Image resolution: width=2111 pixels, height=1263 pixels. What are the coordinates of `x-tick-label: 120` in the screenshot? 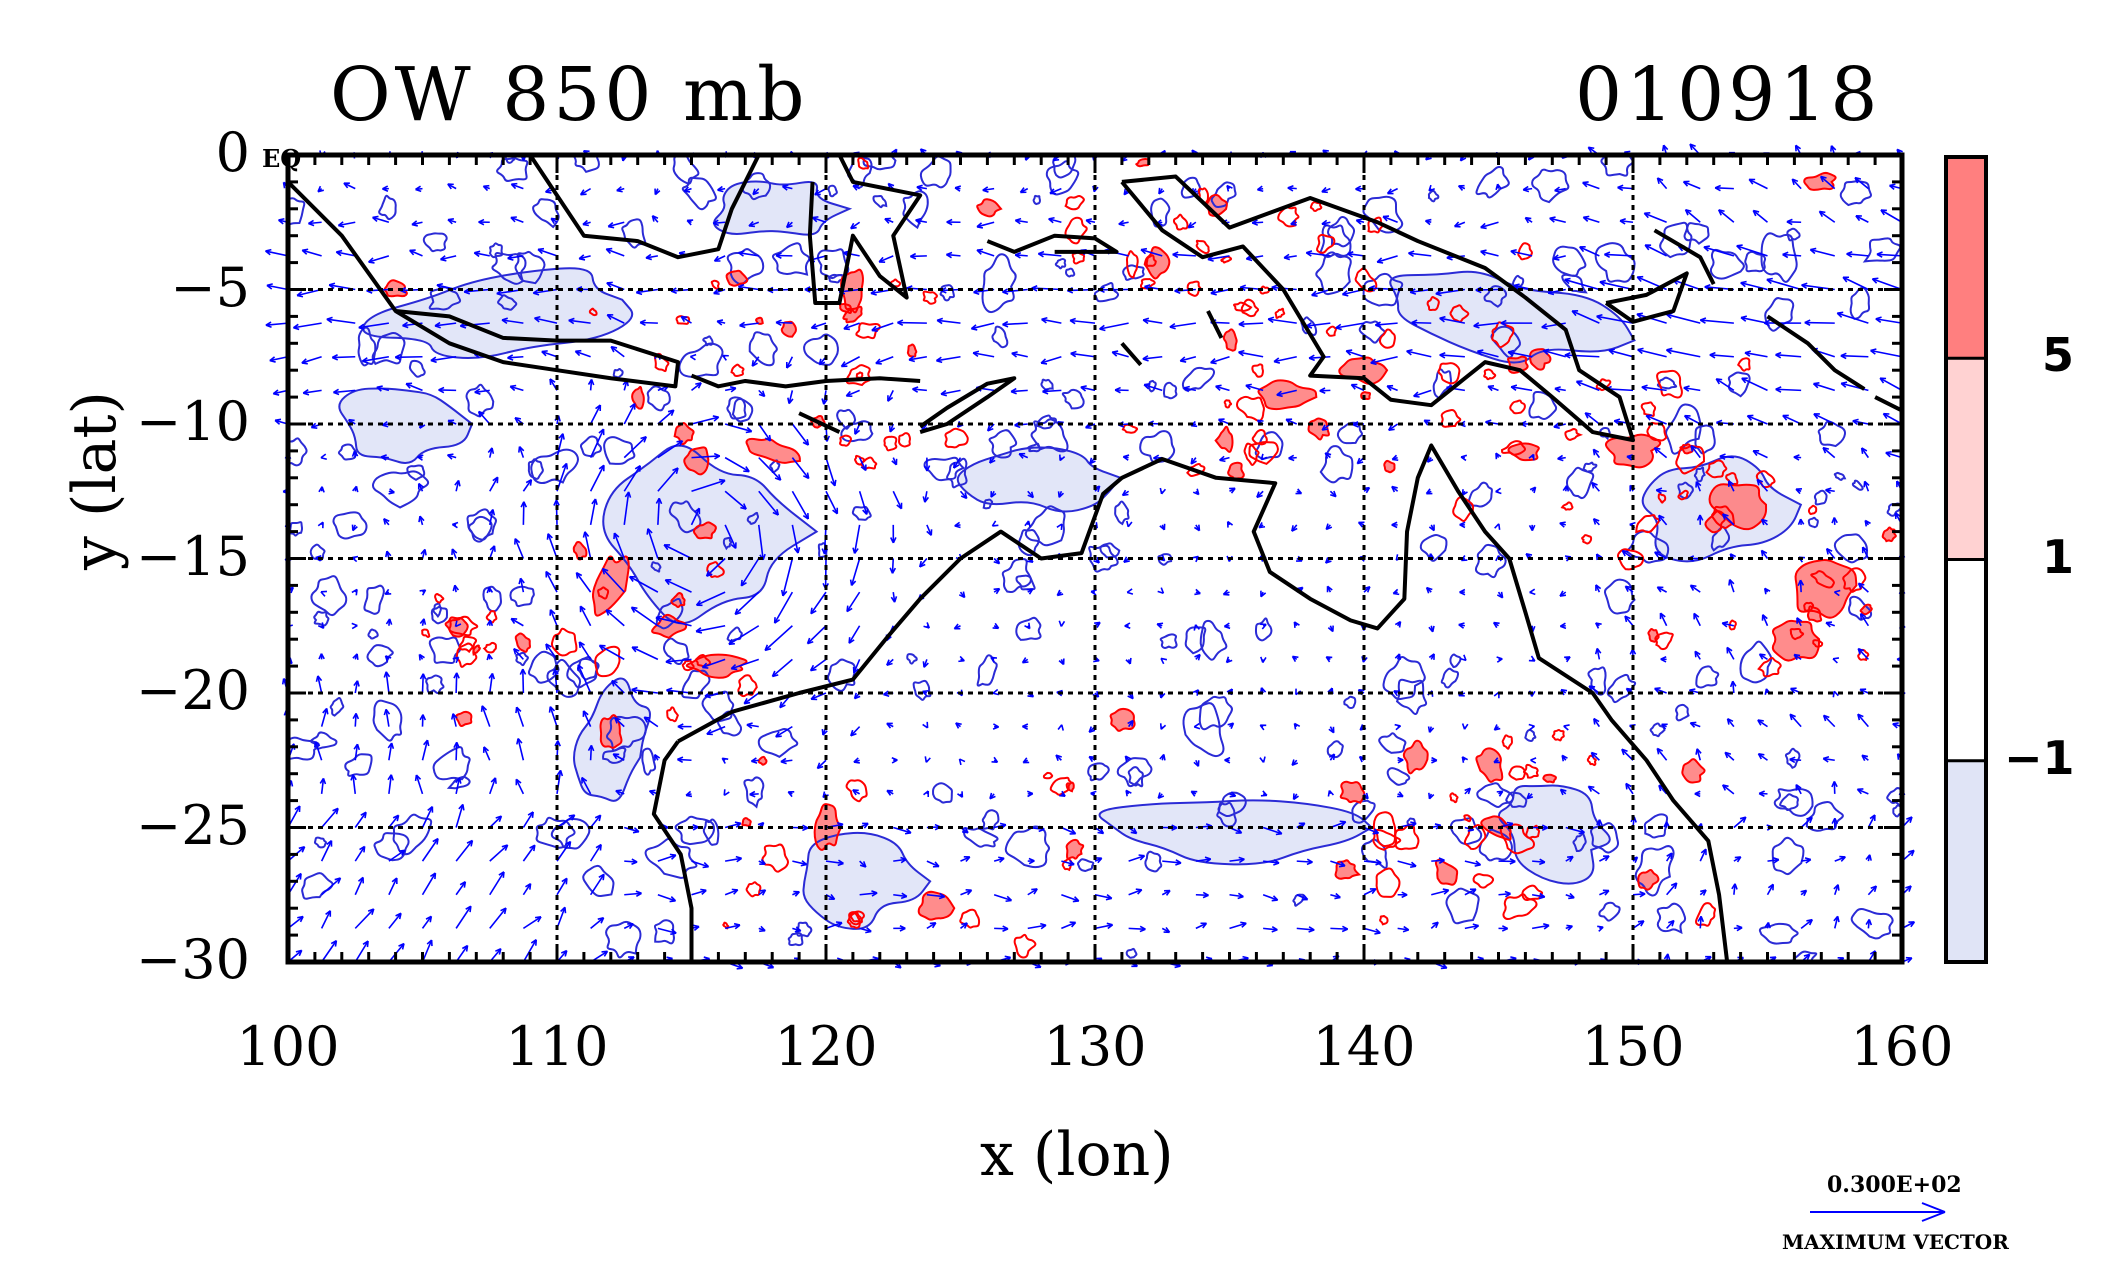 It's located at (826, 1046).